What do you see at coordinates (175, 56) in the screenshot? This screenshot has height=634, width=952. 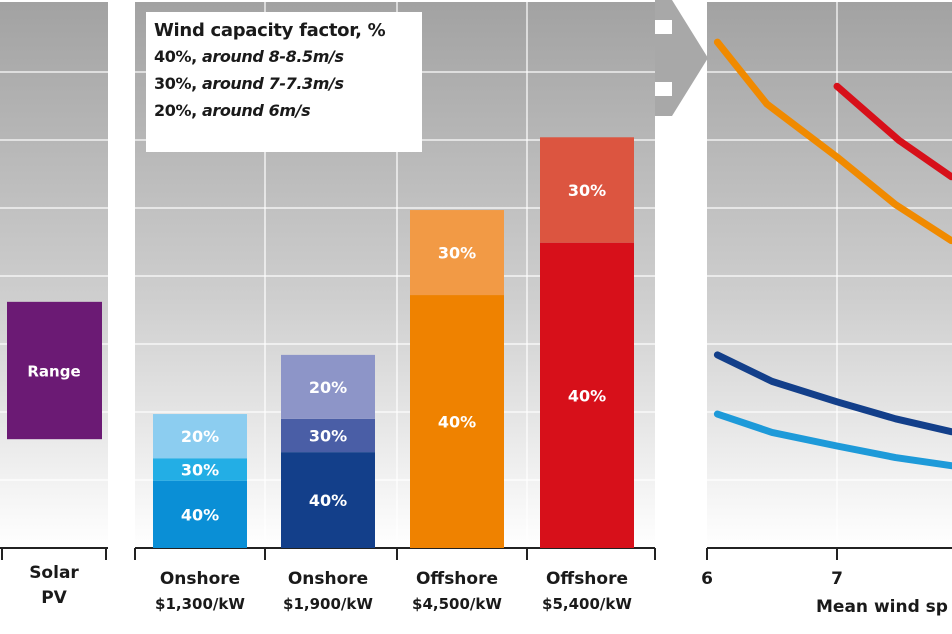 I see `legend-pct: 40%,` at bounding box center [175, 56].